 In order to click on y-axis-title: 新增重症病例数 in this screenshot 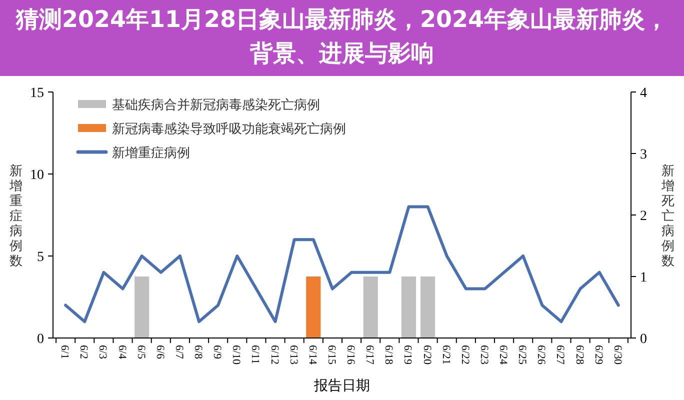, I will do `click(15, 216)`.